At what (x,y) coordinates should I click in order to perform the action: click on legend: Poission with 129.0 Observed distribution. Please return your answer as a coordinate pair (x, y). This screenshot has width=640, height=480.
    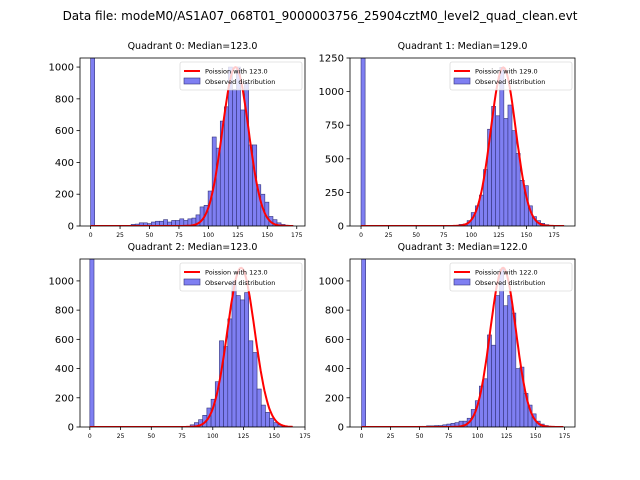
    Looking at the image, I should click on (511, 76).